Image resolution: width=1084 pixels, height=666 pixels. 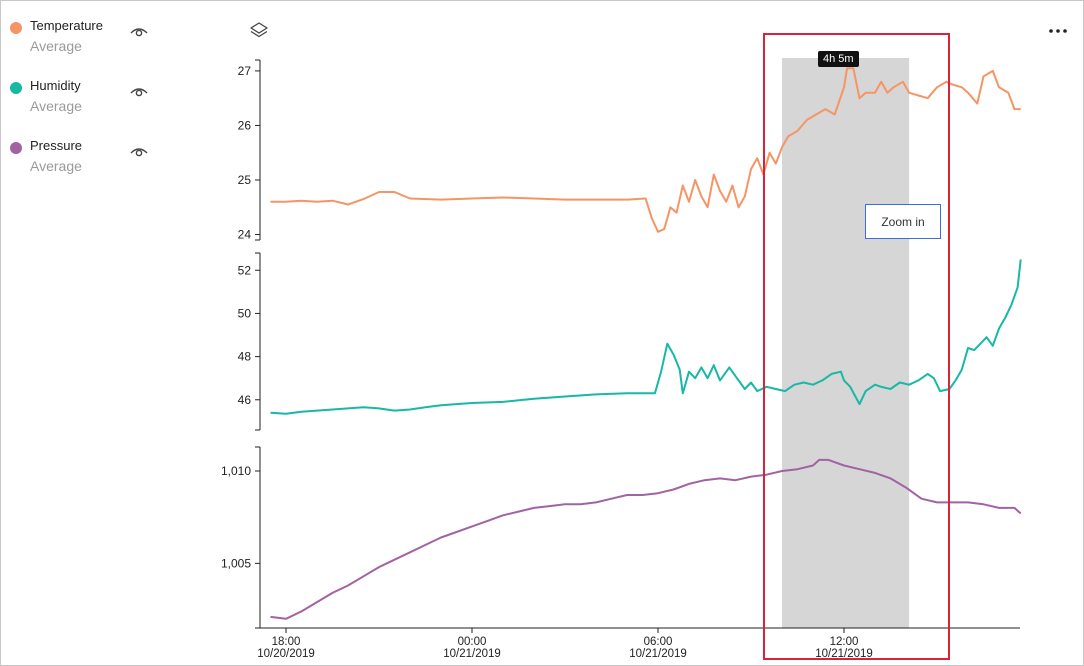 I want to click on x-tick-time: 18:00, so click(x=286, y=642).